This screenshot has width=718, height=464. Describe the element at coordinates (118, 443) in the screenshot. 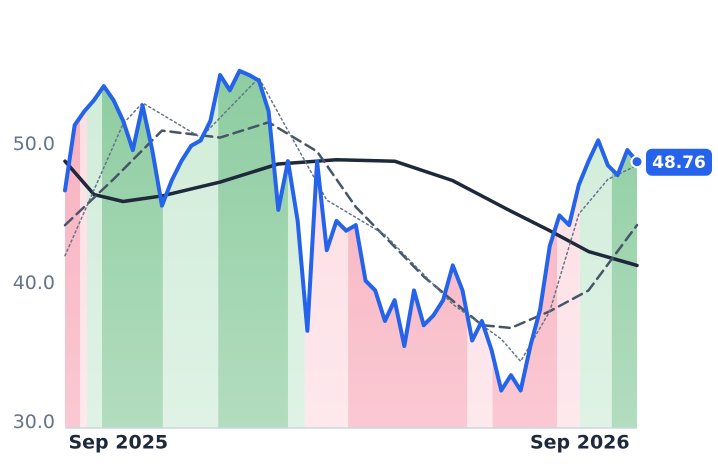

I see `x-tick-label: Sep 2025` at that location.